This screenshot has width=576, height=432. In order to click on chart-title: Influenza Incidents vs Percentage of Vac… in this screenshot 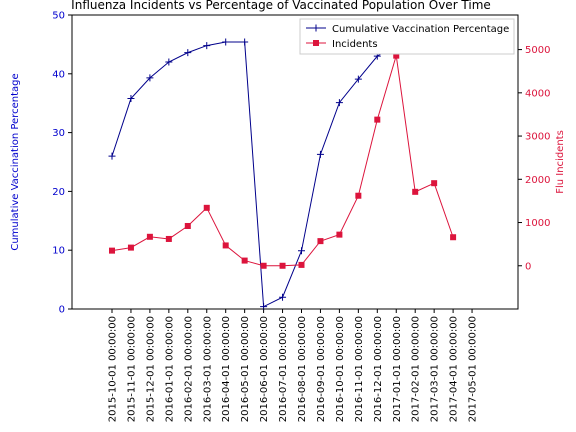, I will do `click(281, 6)`.